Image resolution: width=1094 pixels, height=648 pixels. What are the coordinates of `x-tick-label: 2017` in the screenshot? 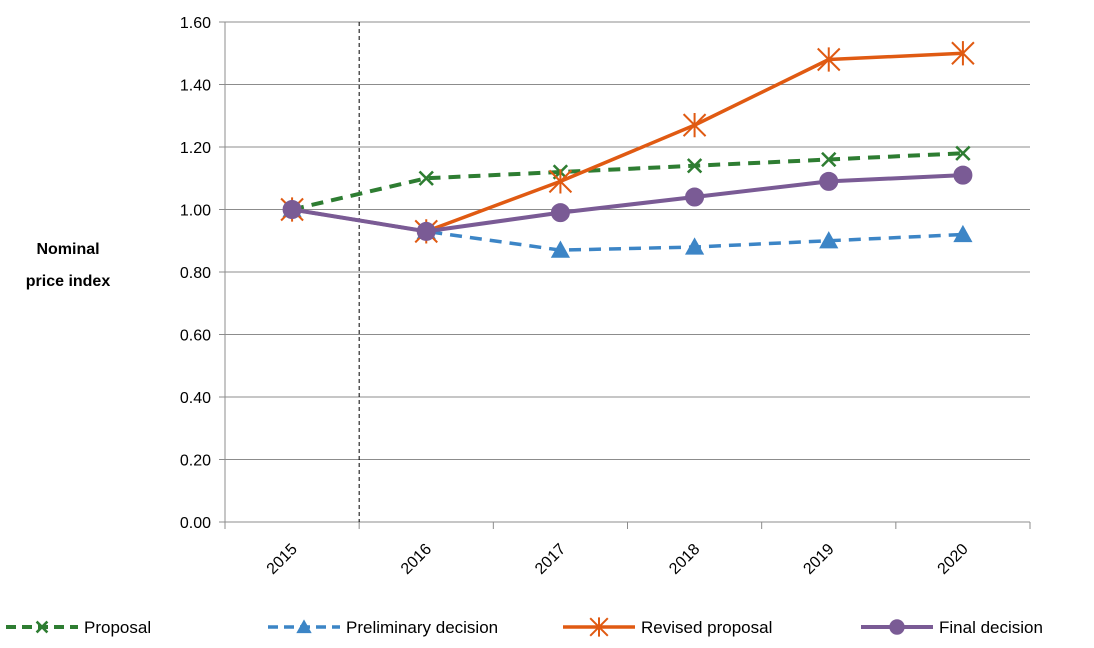 It's located at (550, 559).